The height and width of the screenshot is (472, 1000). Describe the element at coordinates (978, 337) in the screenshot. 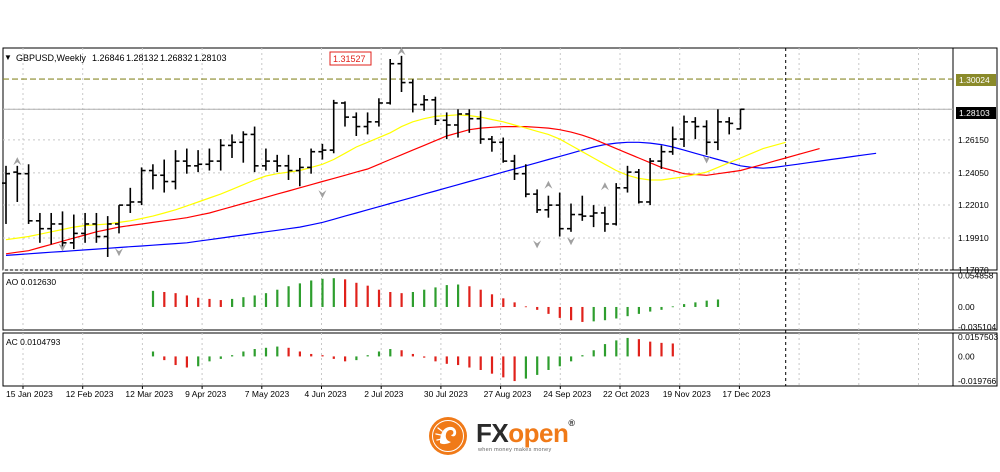

I see `ac-axis-tick: 0.0157503` at that location.